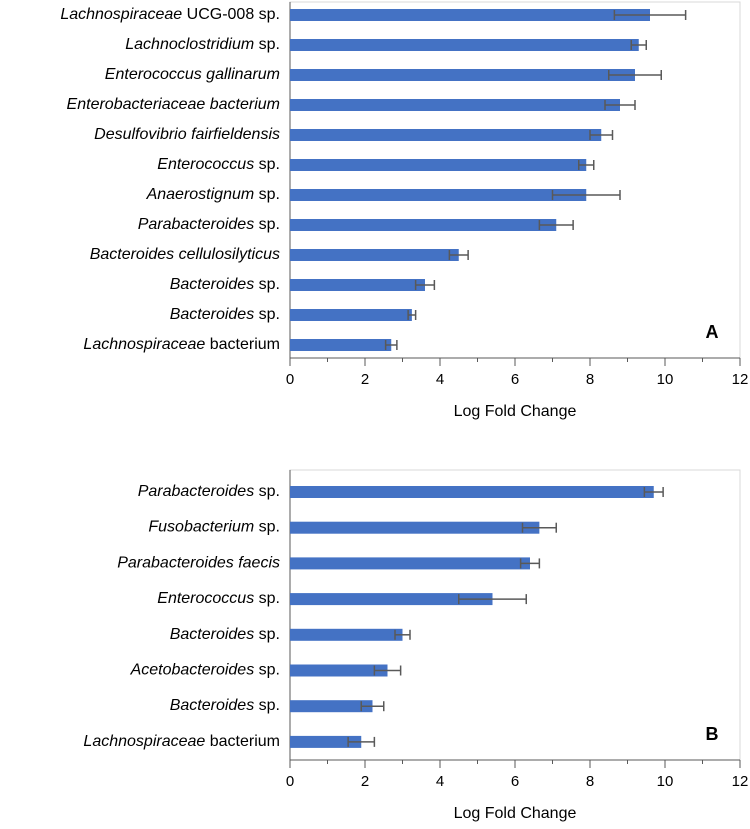 The width and height of the screenshot is (750, 829). I want to click on category-label: Lachnospiraceae UCG-008 sp., so click(170, 14).